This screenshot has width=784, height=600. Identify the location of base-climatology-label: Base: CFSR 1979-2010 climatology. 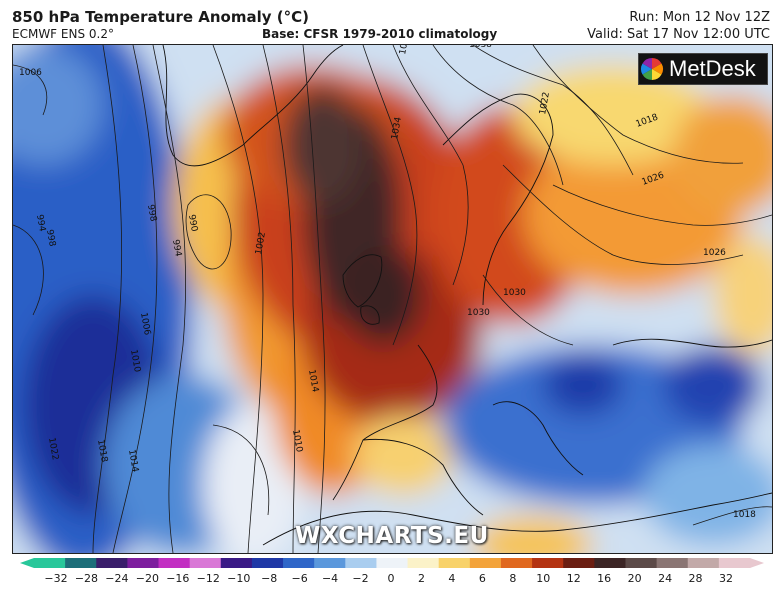
(380, 34).